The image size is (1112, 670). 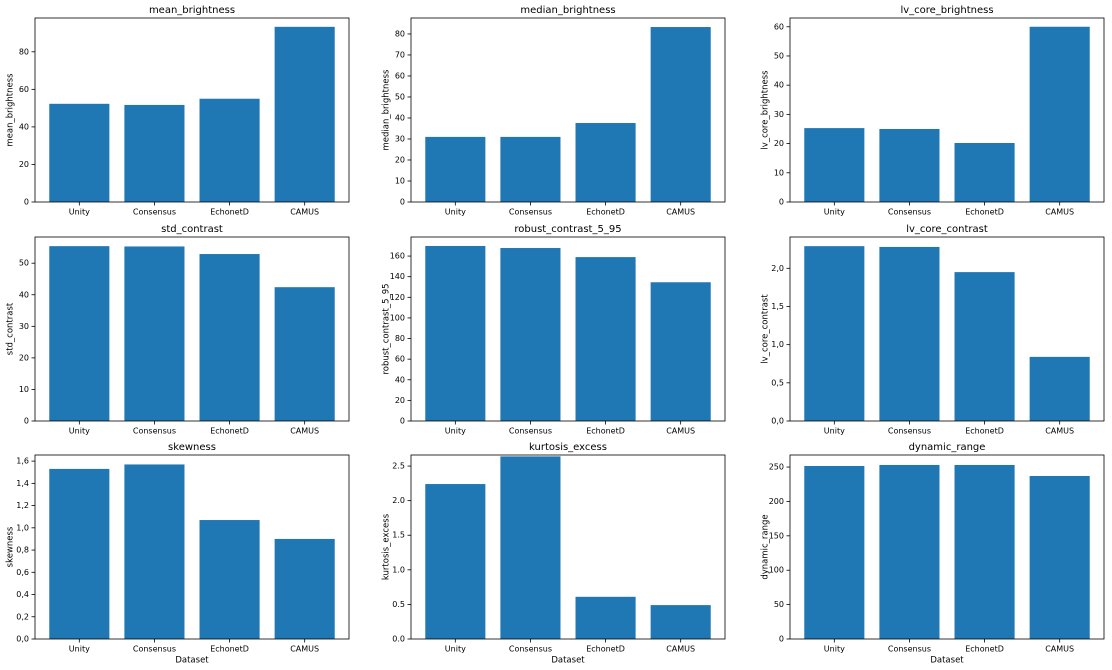 What do you see at coordinates (776, 467) in the screenshot?
I see `y-tick-label: 250` at bounding box center [776, 467].